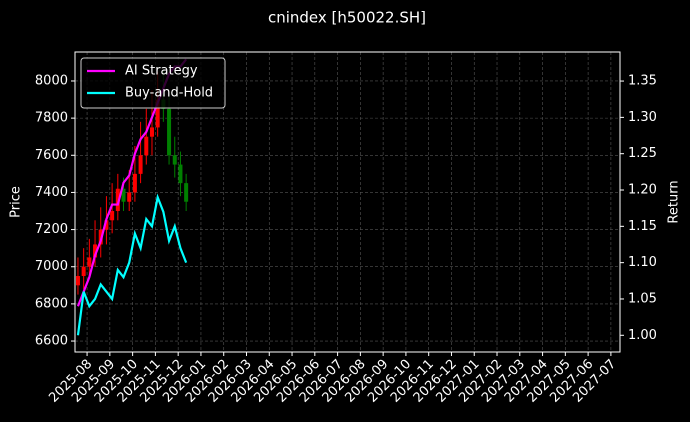 The width and height of the screenshot is (690, 422). What do you see at coordinates (642, 298) in the screenshot?
I see `y2-tick-label: 1.05` at bounding box center [642, 298].